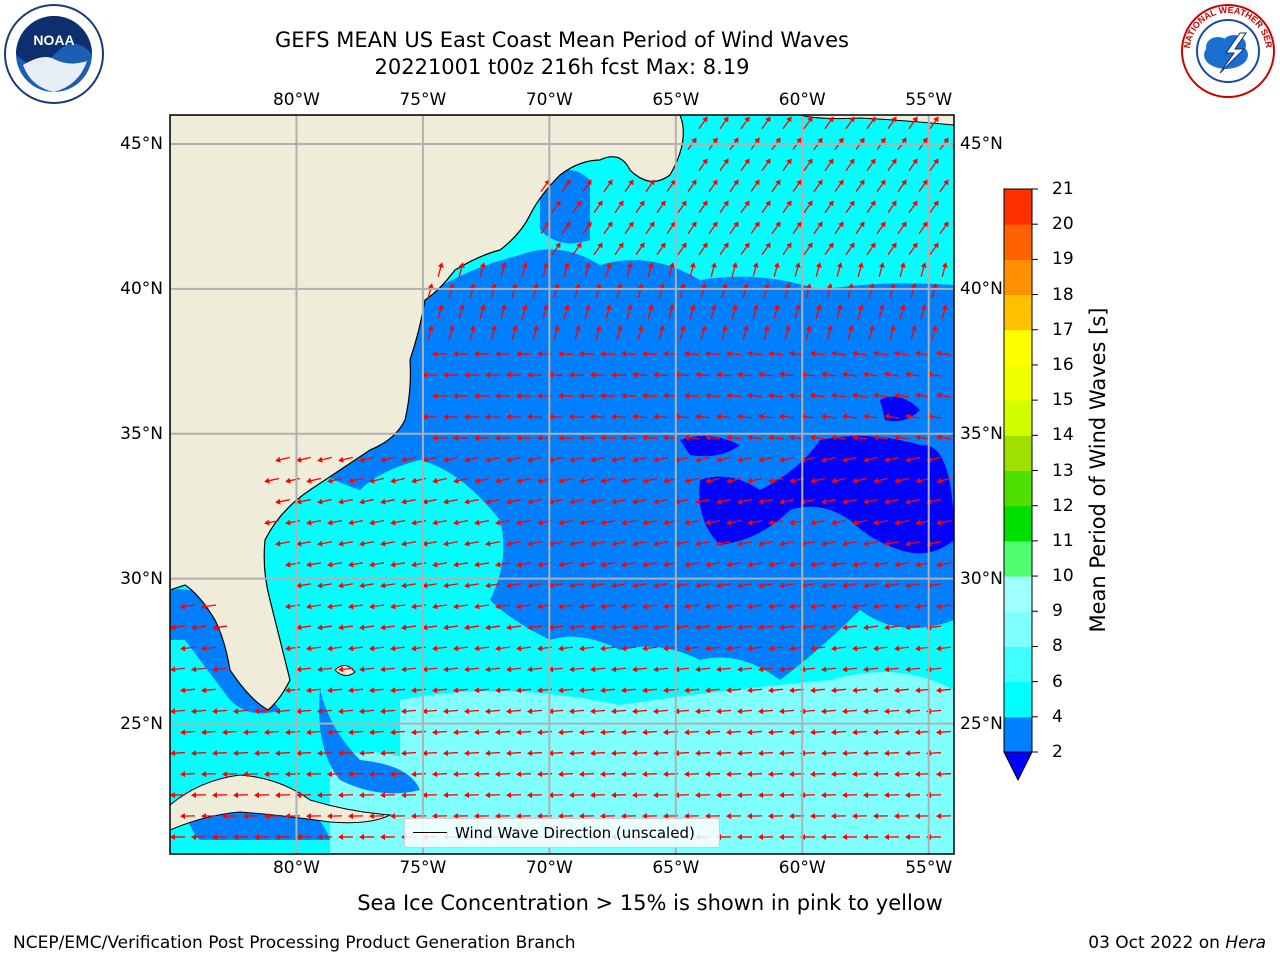 This screenshot has height=960, width=1280. What do you see at coordinates (1018, 766) in the screenshot?
I see `colorbar-under-extension` at bounding box center [1018, 766].